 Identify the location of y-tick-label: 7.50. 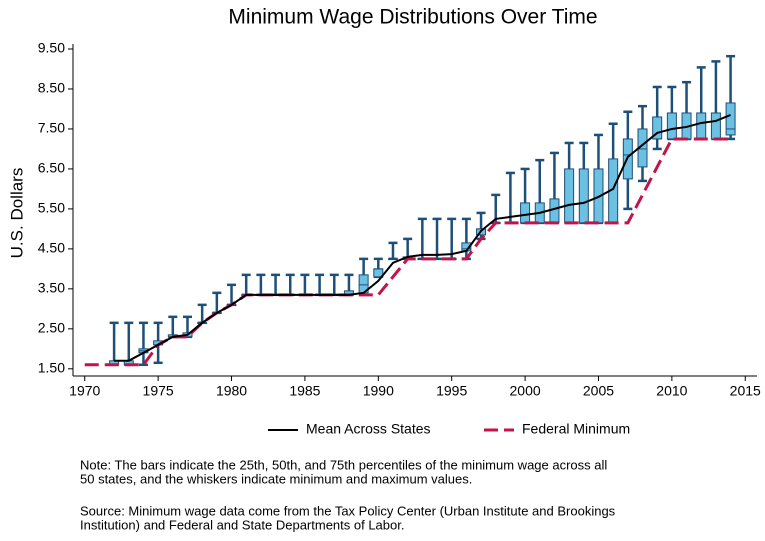
(51, 128).